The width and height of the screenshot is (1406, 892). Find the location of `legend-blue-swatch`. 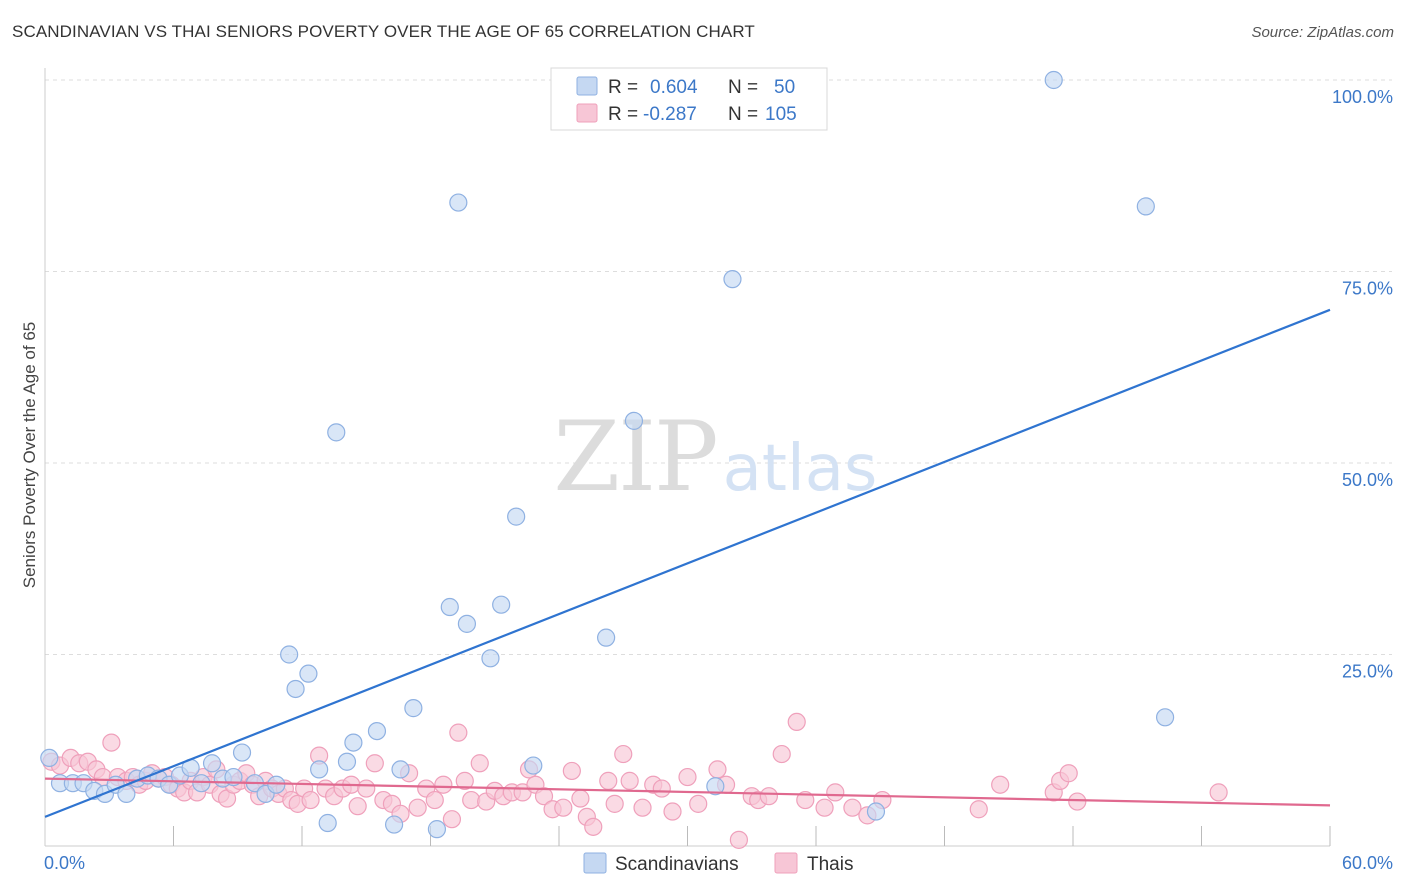

legend-blue-swatch is located at coordinates (587, 86).